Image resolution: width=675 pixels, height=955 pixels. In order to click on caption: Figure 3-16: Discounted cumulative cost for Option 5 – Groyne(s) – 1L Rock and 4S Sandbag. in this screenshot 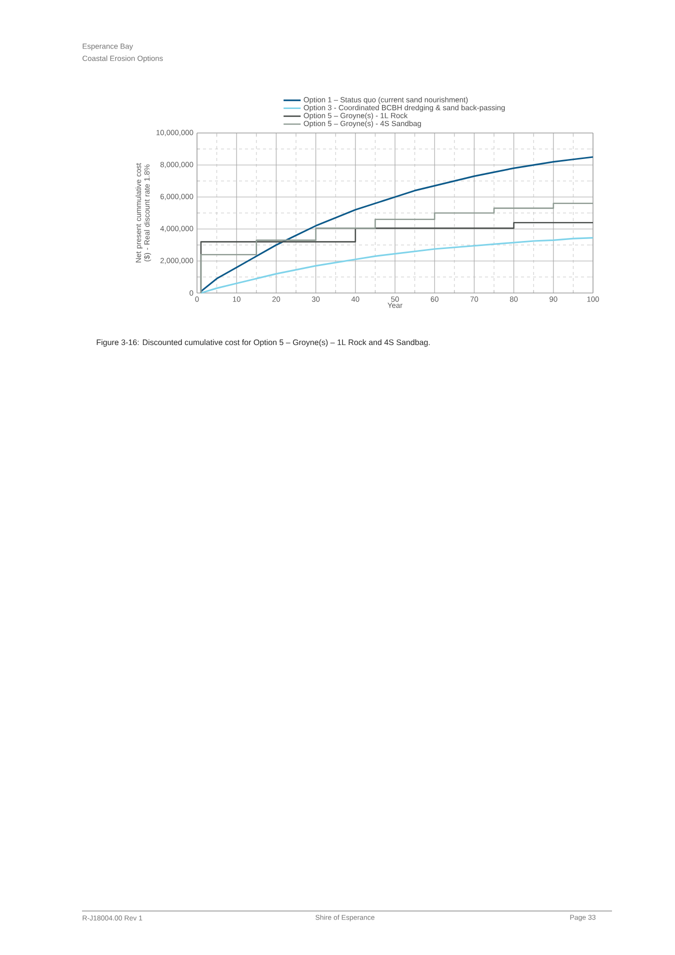, I will do `click(263, 343)`.